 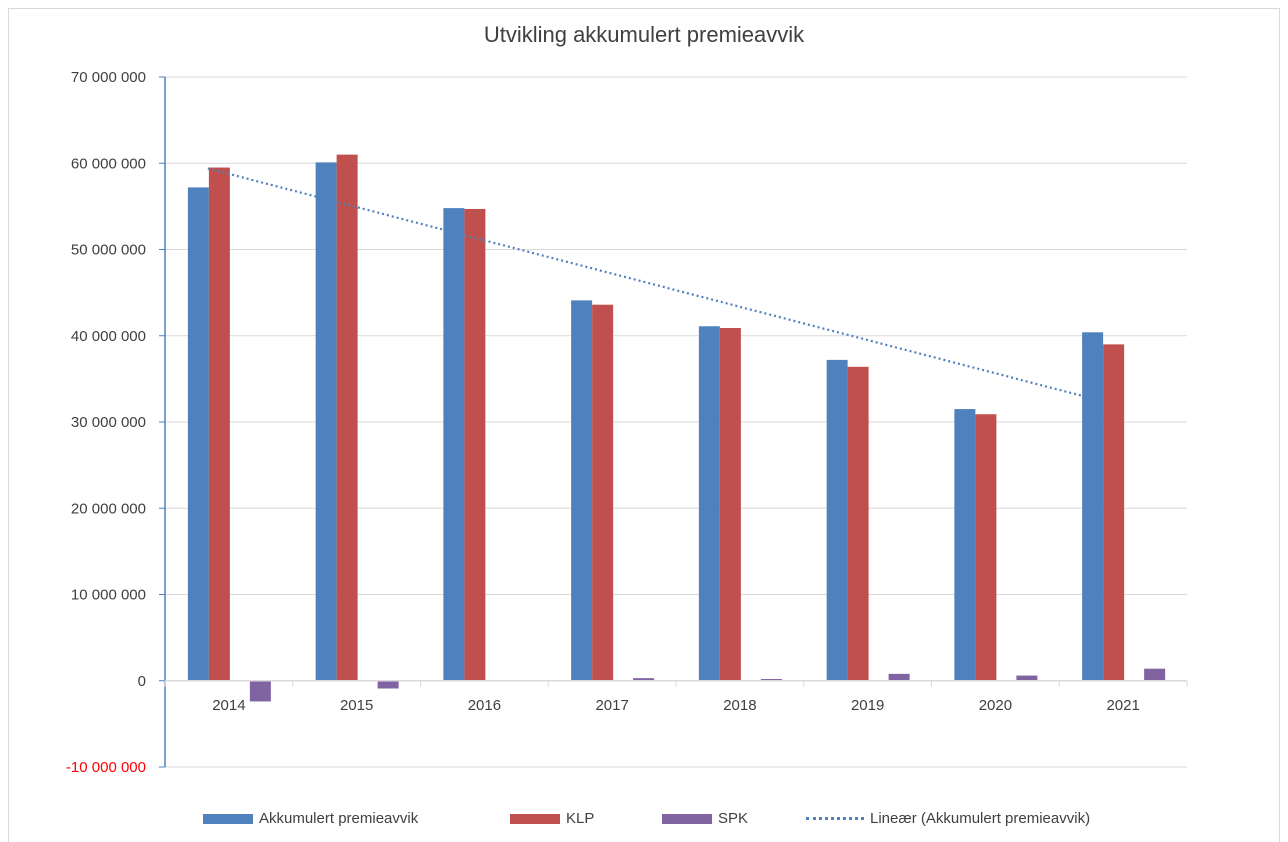 What do you see at coordinates (965, 545) in the screenshot?
I see `bar-akkumulert-premieavvik-2020` at bounding box center [965, 545].